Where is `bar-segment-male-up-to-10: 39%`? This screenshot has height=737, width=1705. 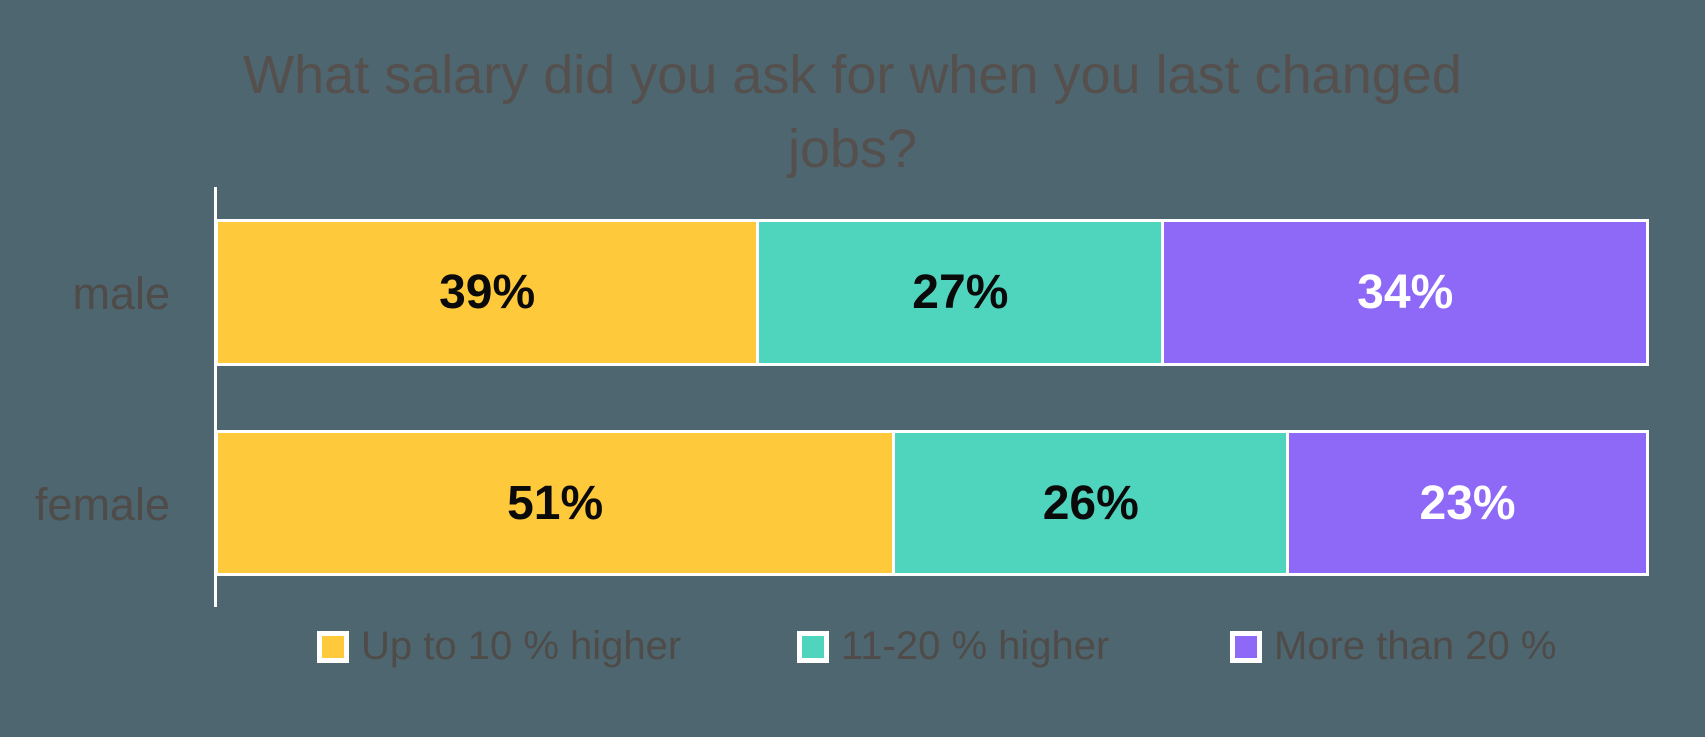 bar-segment-male-up-to-10: 39% is located at coordinates (487, 292).